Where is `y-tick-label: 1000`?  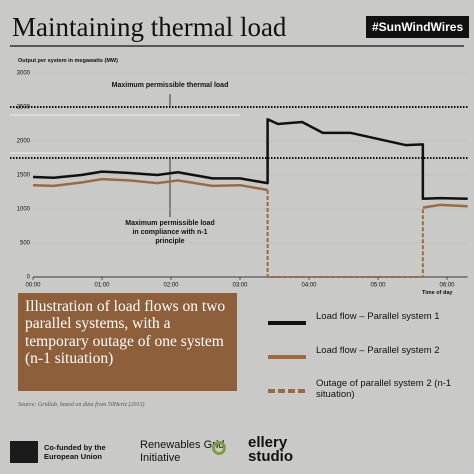 y-tick-label: 1000 is located at coordinates (24, 210).